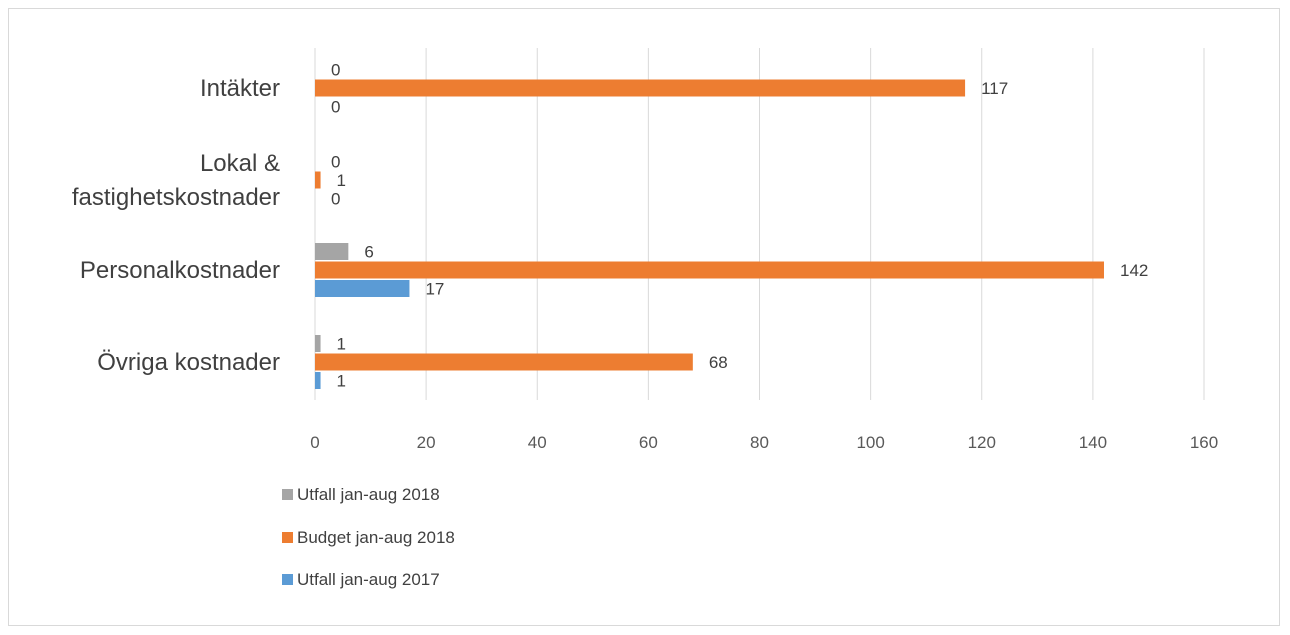 This screenshot has height=635, width=1290. What do you see at coordinates (368, 494) in the screenshot?
I see `legend-label: Utfall jan-aug 2018` at bounding box center [368, 494].